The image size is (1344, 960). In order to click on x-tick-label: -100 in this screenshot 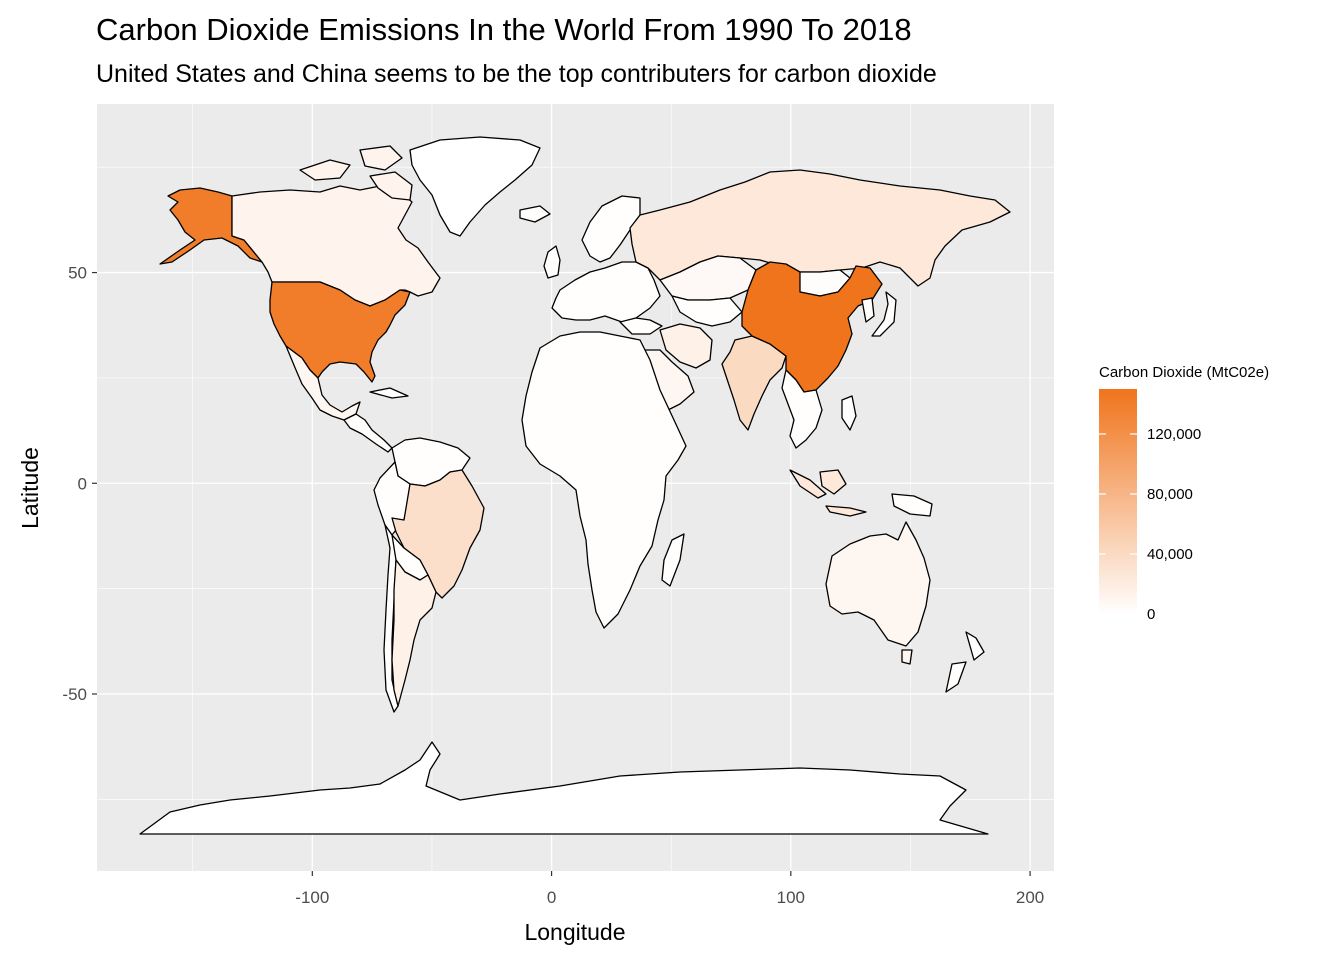, I will do `click(312, 897)`.